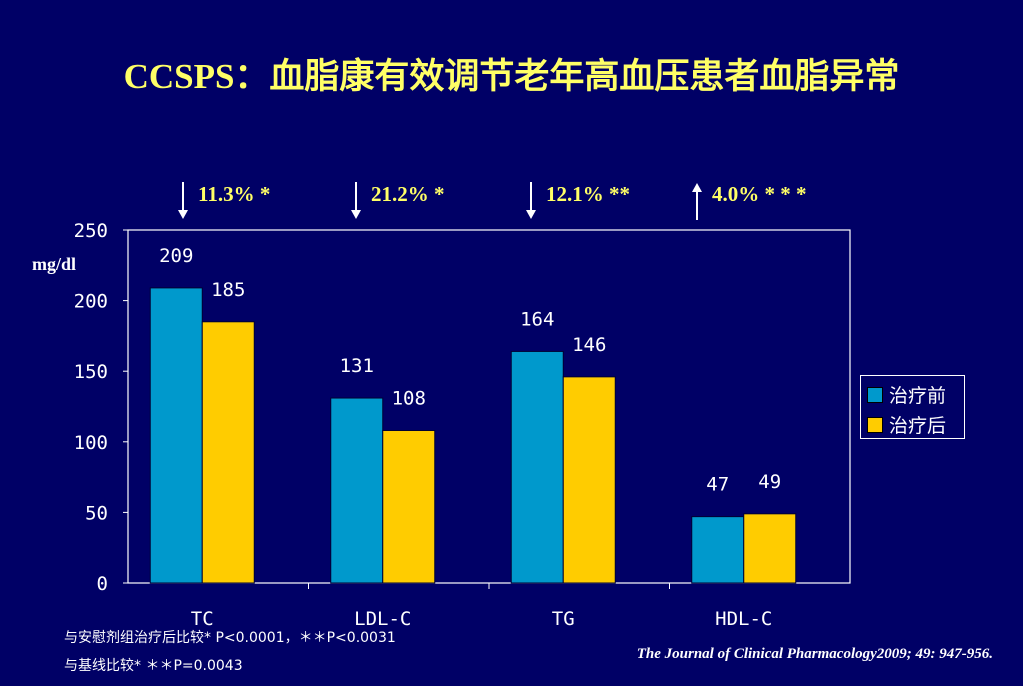 This screenshot has height=686, width=1023. I want to click on footnote-1: 与安慰剂组治疗后比较* P<0.0001，＊＊P<0.0031, so click(230, 638).